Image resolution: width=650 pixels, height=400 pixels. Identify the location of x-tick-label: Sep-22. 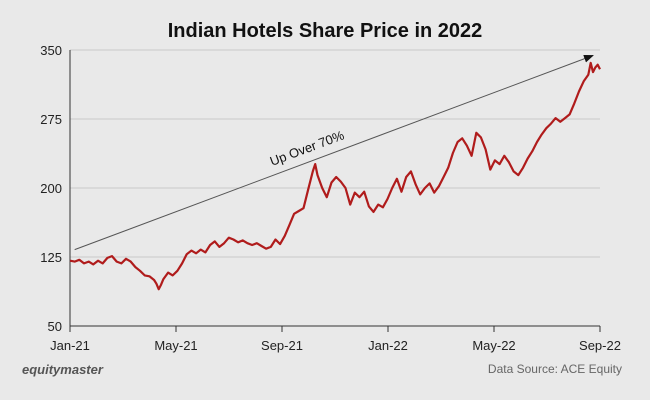
(600, 345).